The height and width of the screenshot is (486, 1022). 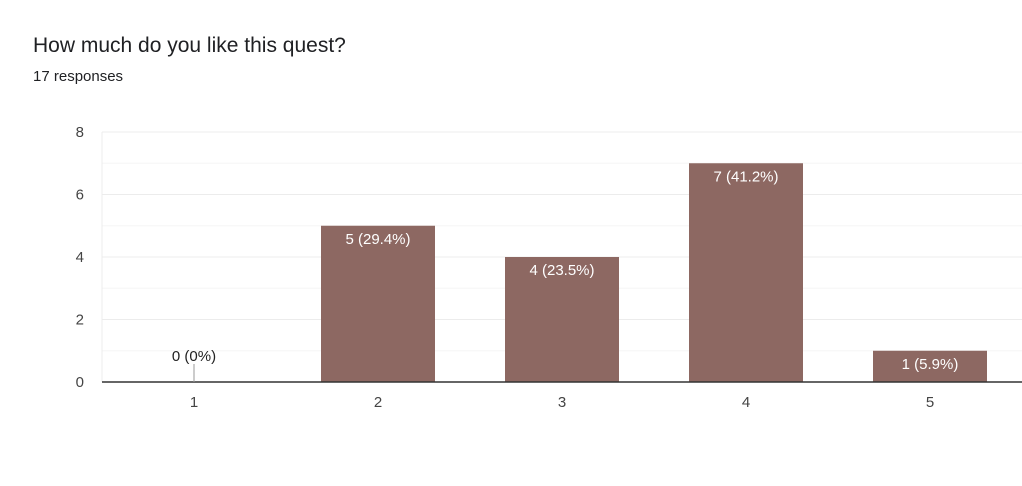 What do you see at coordinates (80, 195) in the screenshot?
I see `y-tick-label: 6` at bounding box center [80, 195].